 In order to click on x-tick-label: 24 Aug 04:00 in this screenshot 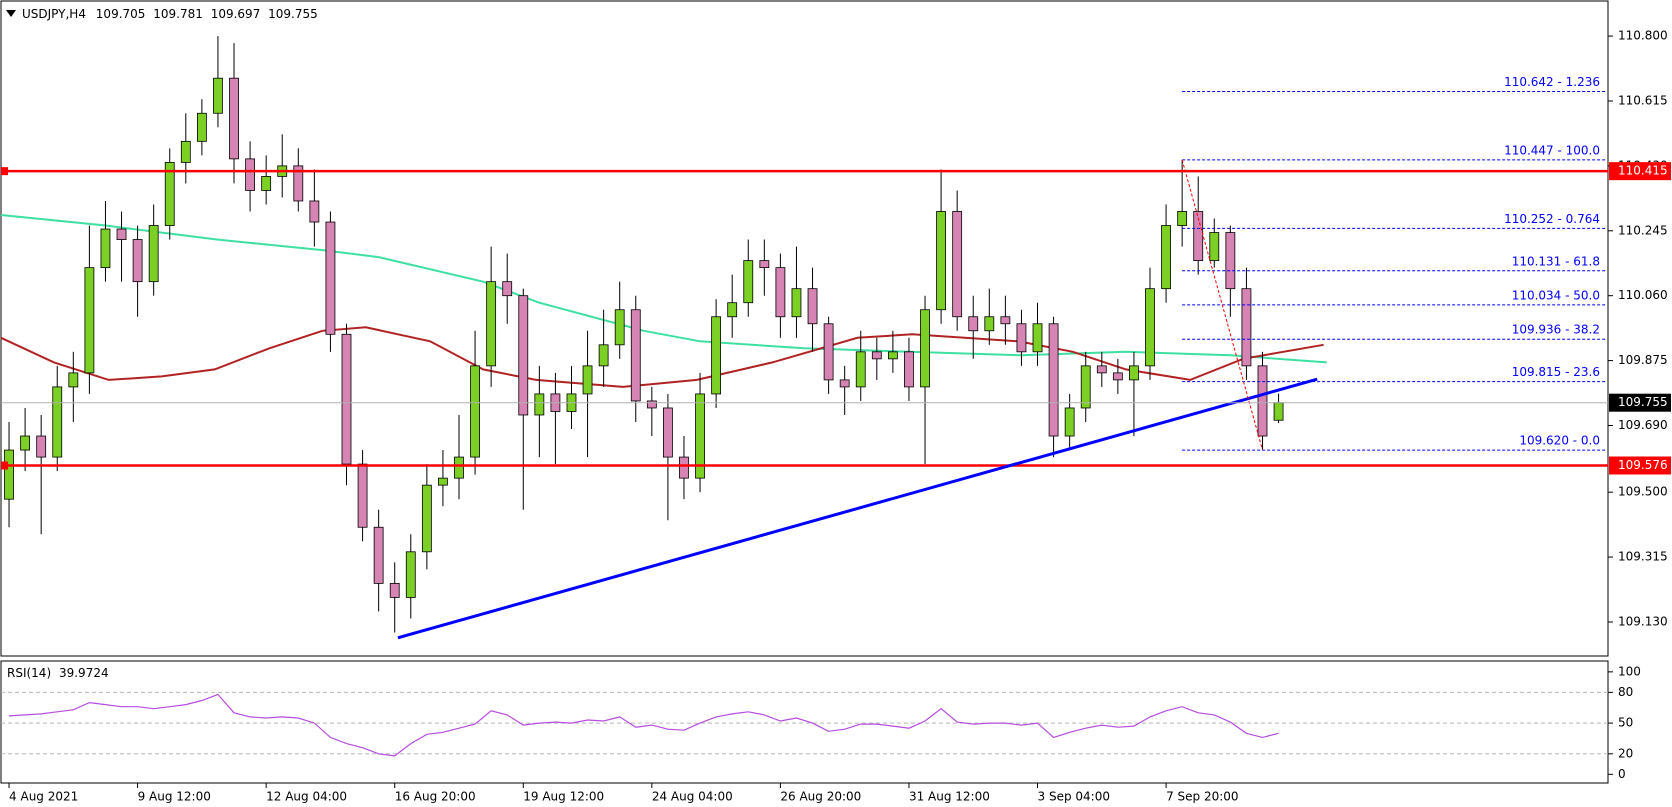, I will do `click(692, 797)`.